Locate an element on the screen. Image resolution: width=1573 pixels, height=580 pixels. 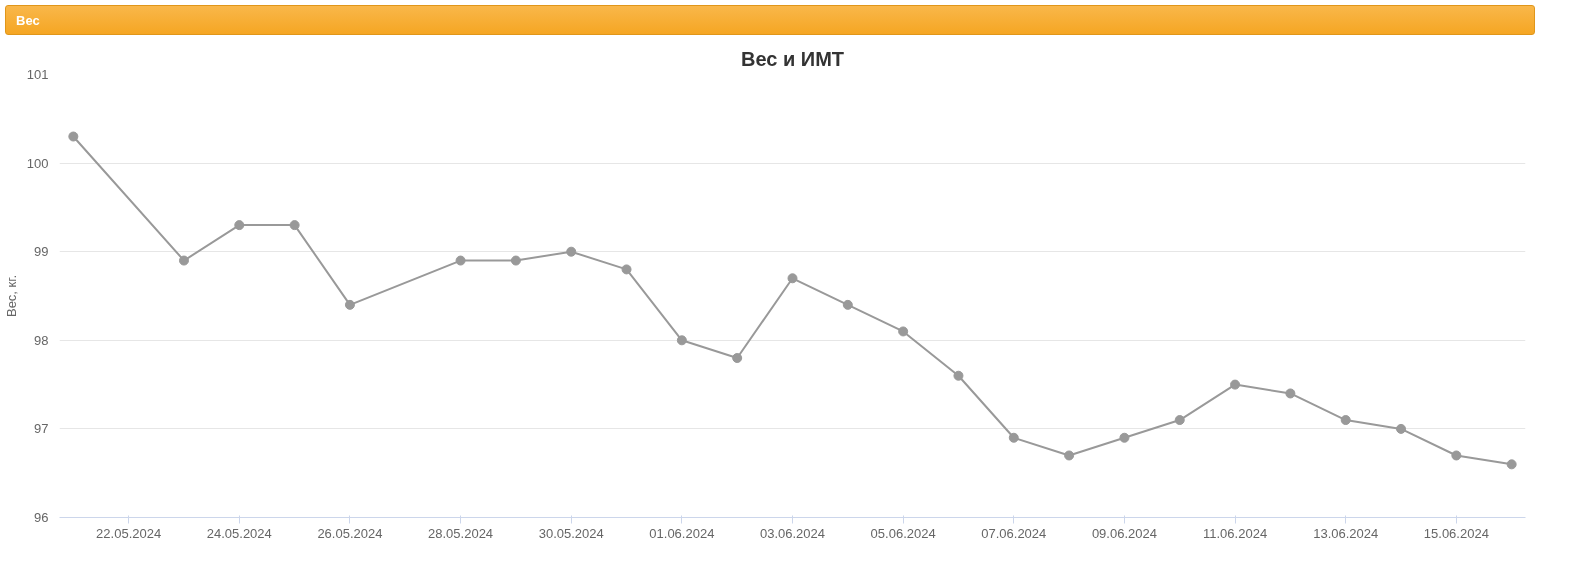
x-tick-label: 26.05.2024 is located at coordinates (350, 533).